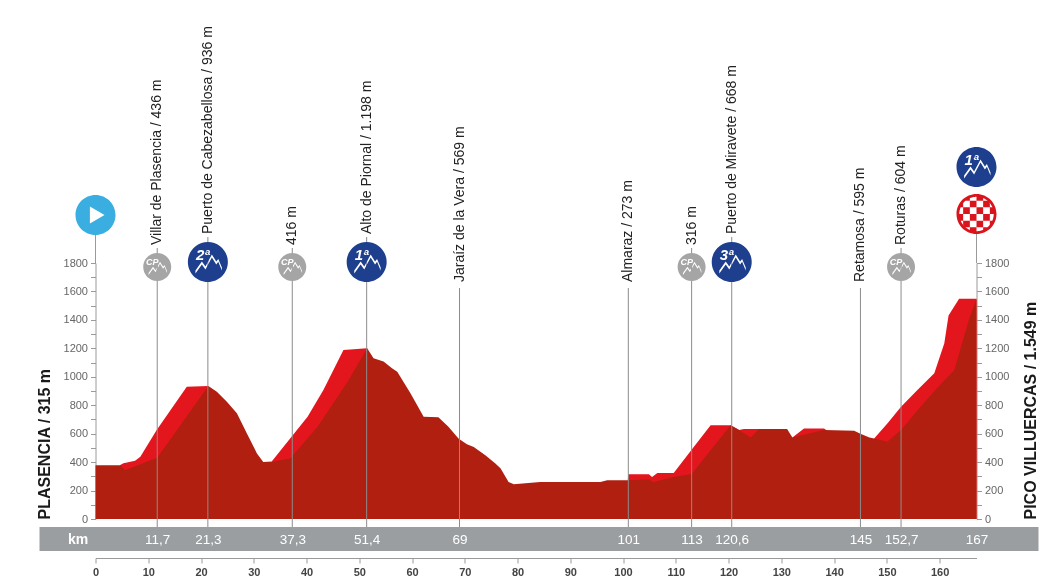 The width and height of the screenshot is (1062, 579). I want to click on x2-tick-label: 11,7, so click(158, 539).